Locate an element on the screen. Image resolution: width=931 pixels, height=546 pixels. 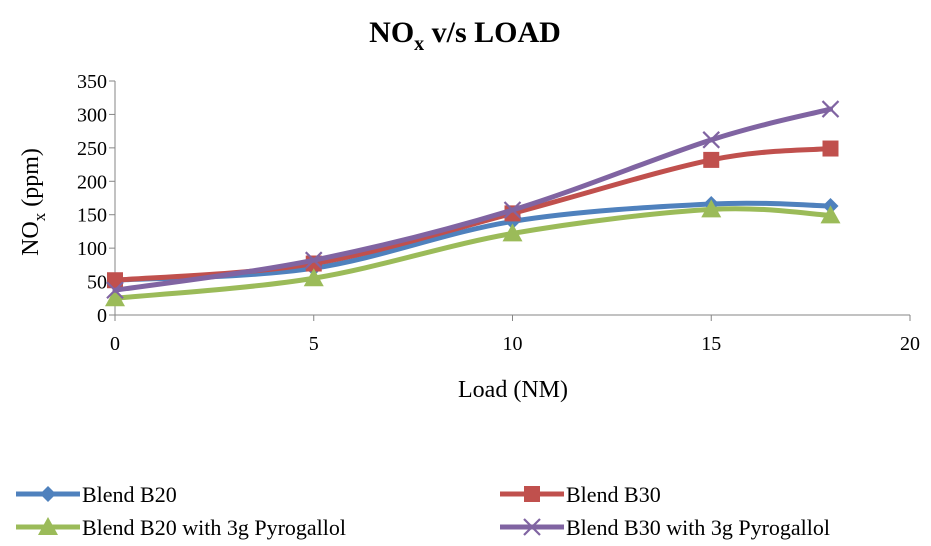
legend-label: Blend B20 is located at coordinates (129, 494).